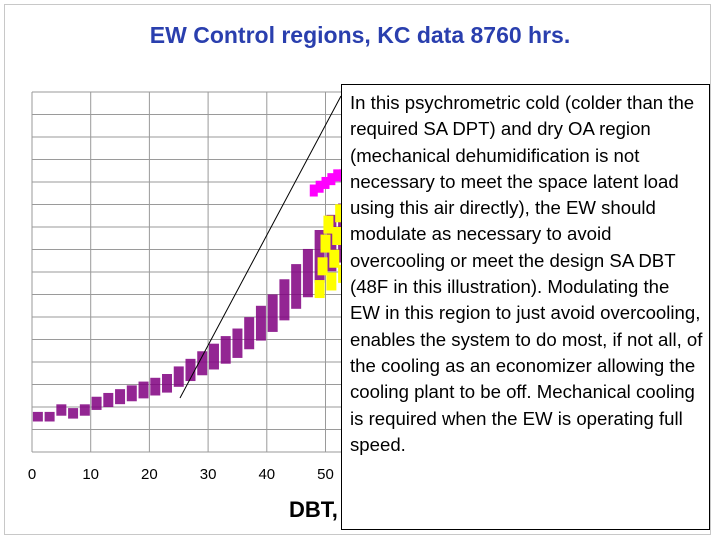 This screenshot has width=720, height=540. I want to click on x-axis-label: DBT,, so click(313, 509).